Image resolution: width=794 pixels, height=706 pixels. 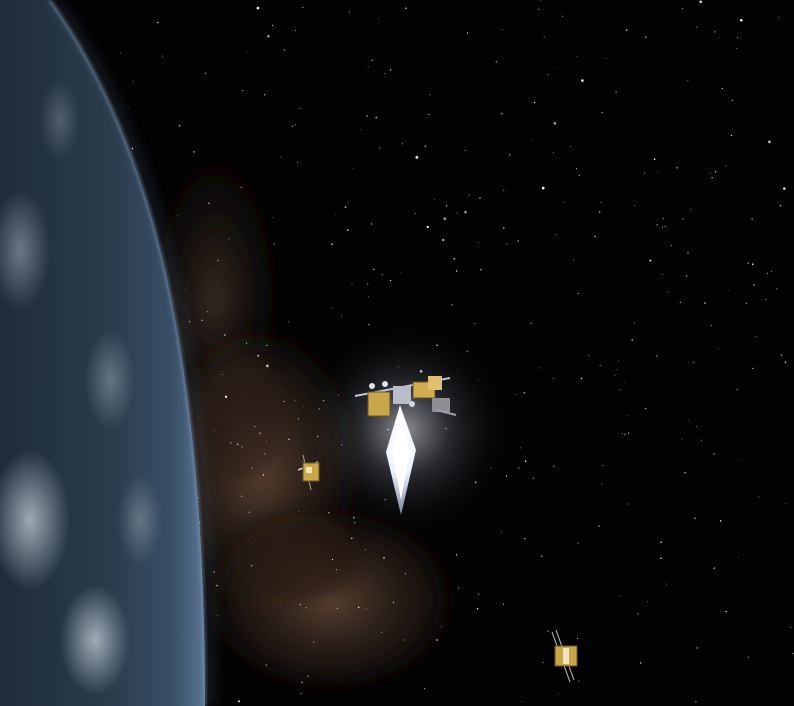 What do you see at coordinates (405, 430) in the screenshot?
I see `space-station` at bounding box center [405, 430].